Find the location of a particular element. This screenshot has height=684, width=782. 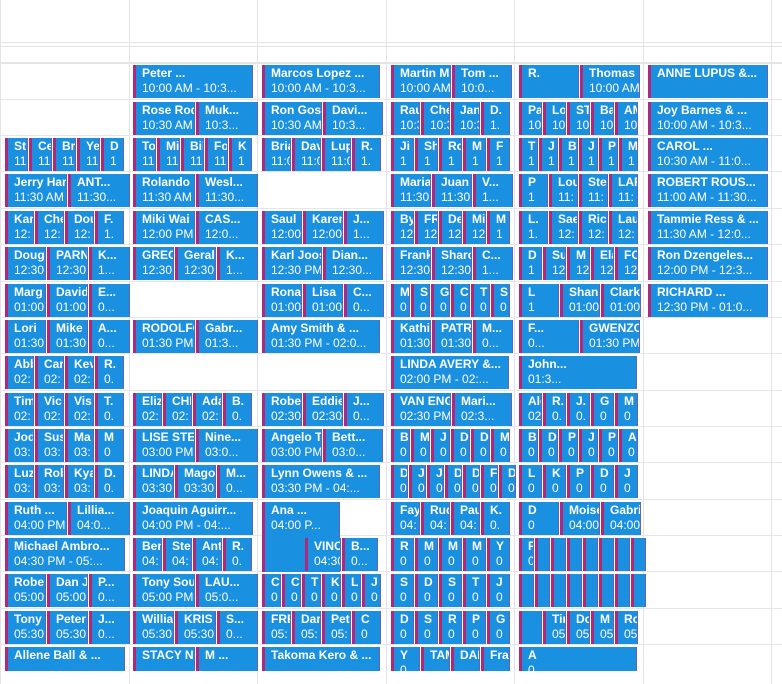

calendar-event: Tir05 is located at coordinates (554, 627).